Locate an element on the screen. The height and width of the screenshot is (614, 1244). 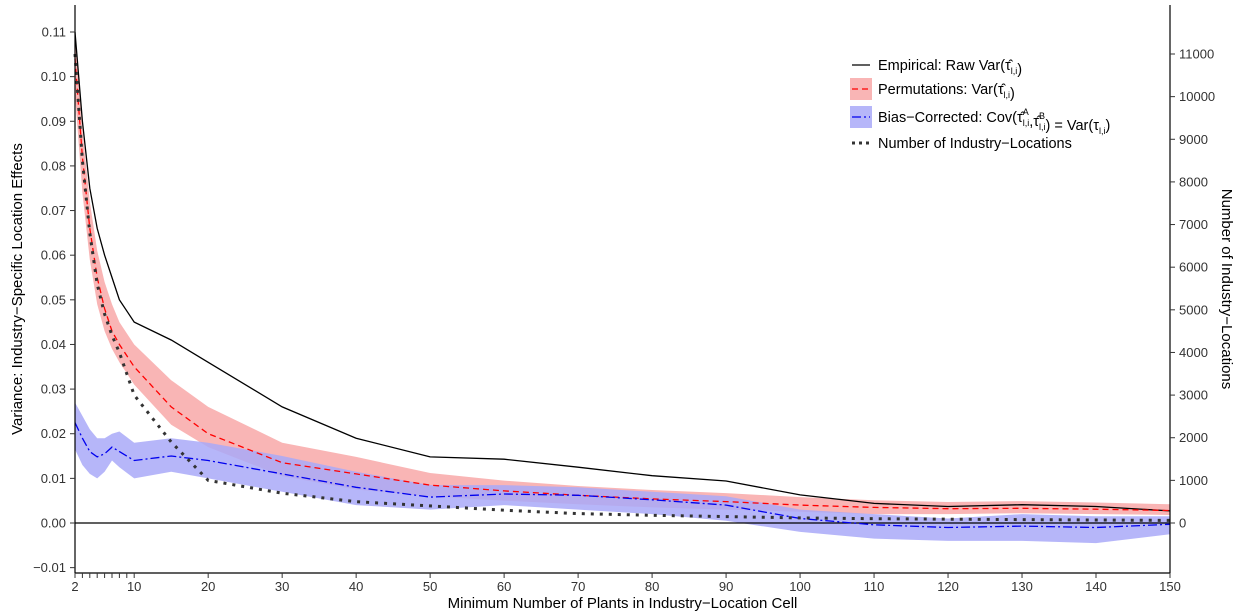
y-tick-label: 0.01 is located at coordinates (53, 478).